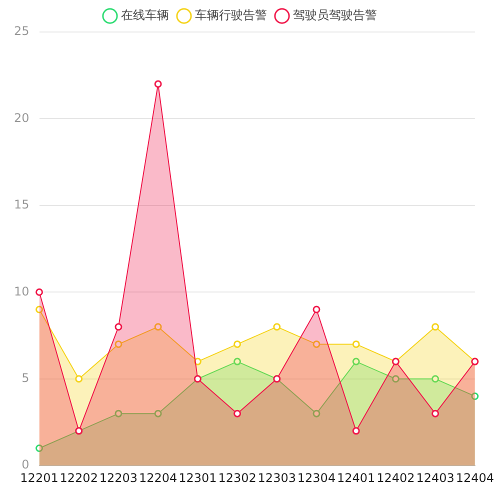  I want to click on x-tick-label: 12301, so click(197, 477).